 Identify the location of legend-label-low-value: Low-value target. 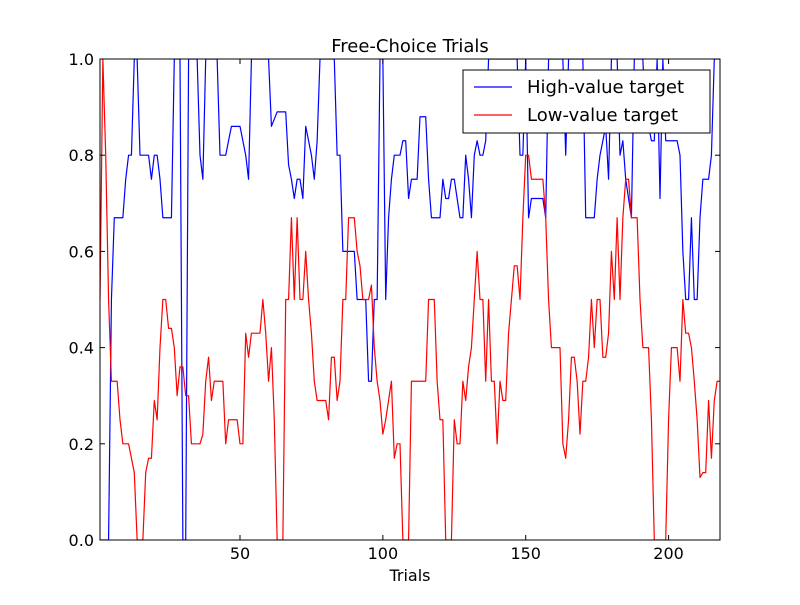
(602, 115).